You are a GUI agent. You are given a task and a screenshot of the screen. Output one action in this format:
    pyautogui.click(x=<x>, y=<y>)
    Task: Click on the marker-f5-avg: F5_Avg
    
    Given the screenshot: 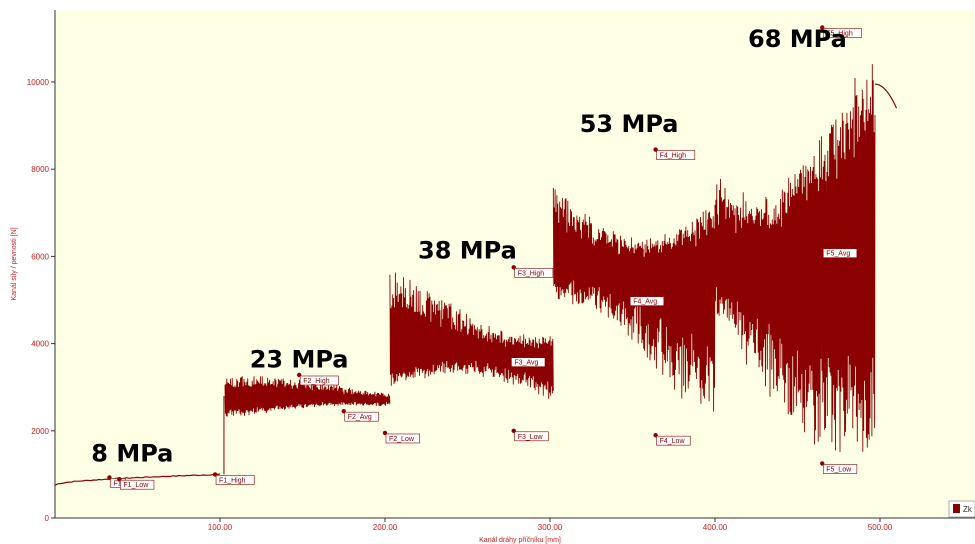 What is the action you would take?
    pyautogui.click(x=839, y=251)
    